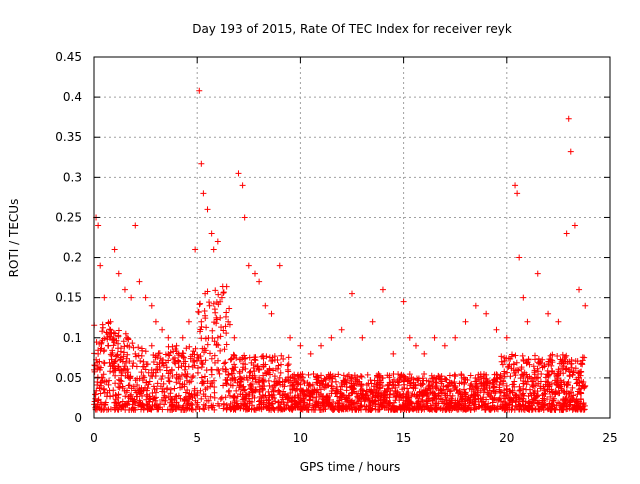 This screenshot has height=484, width=640. I want to click on y-tick-label: 0.15, so click(68, 298).